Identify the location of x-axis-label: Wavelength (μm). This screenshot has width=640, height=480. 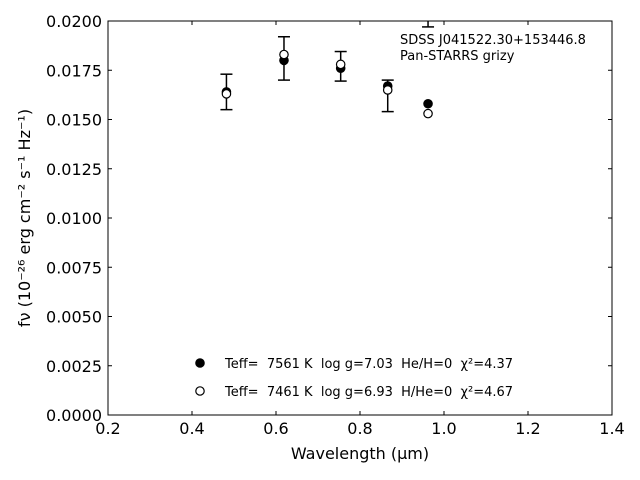
(360, 453).